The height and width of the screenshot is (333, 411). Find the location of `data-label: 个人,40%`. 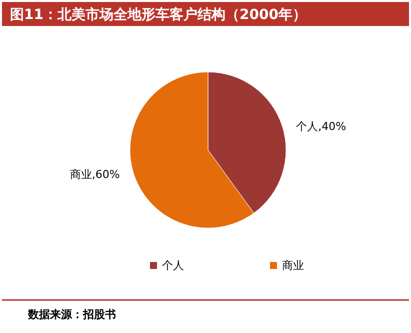

data-label: 个人,40% is located at coordinates (321, 126).